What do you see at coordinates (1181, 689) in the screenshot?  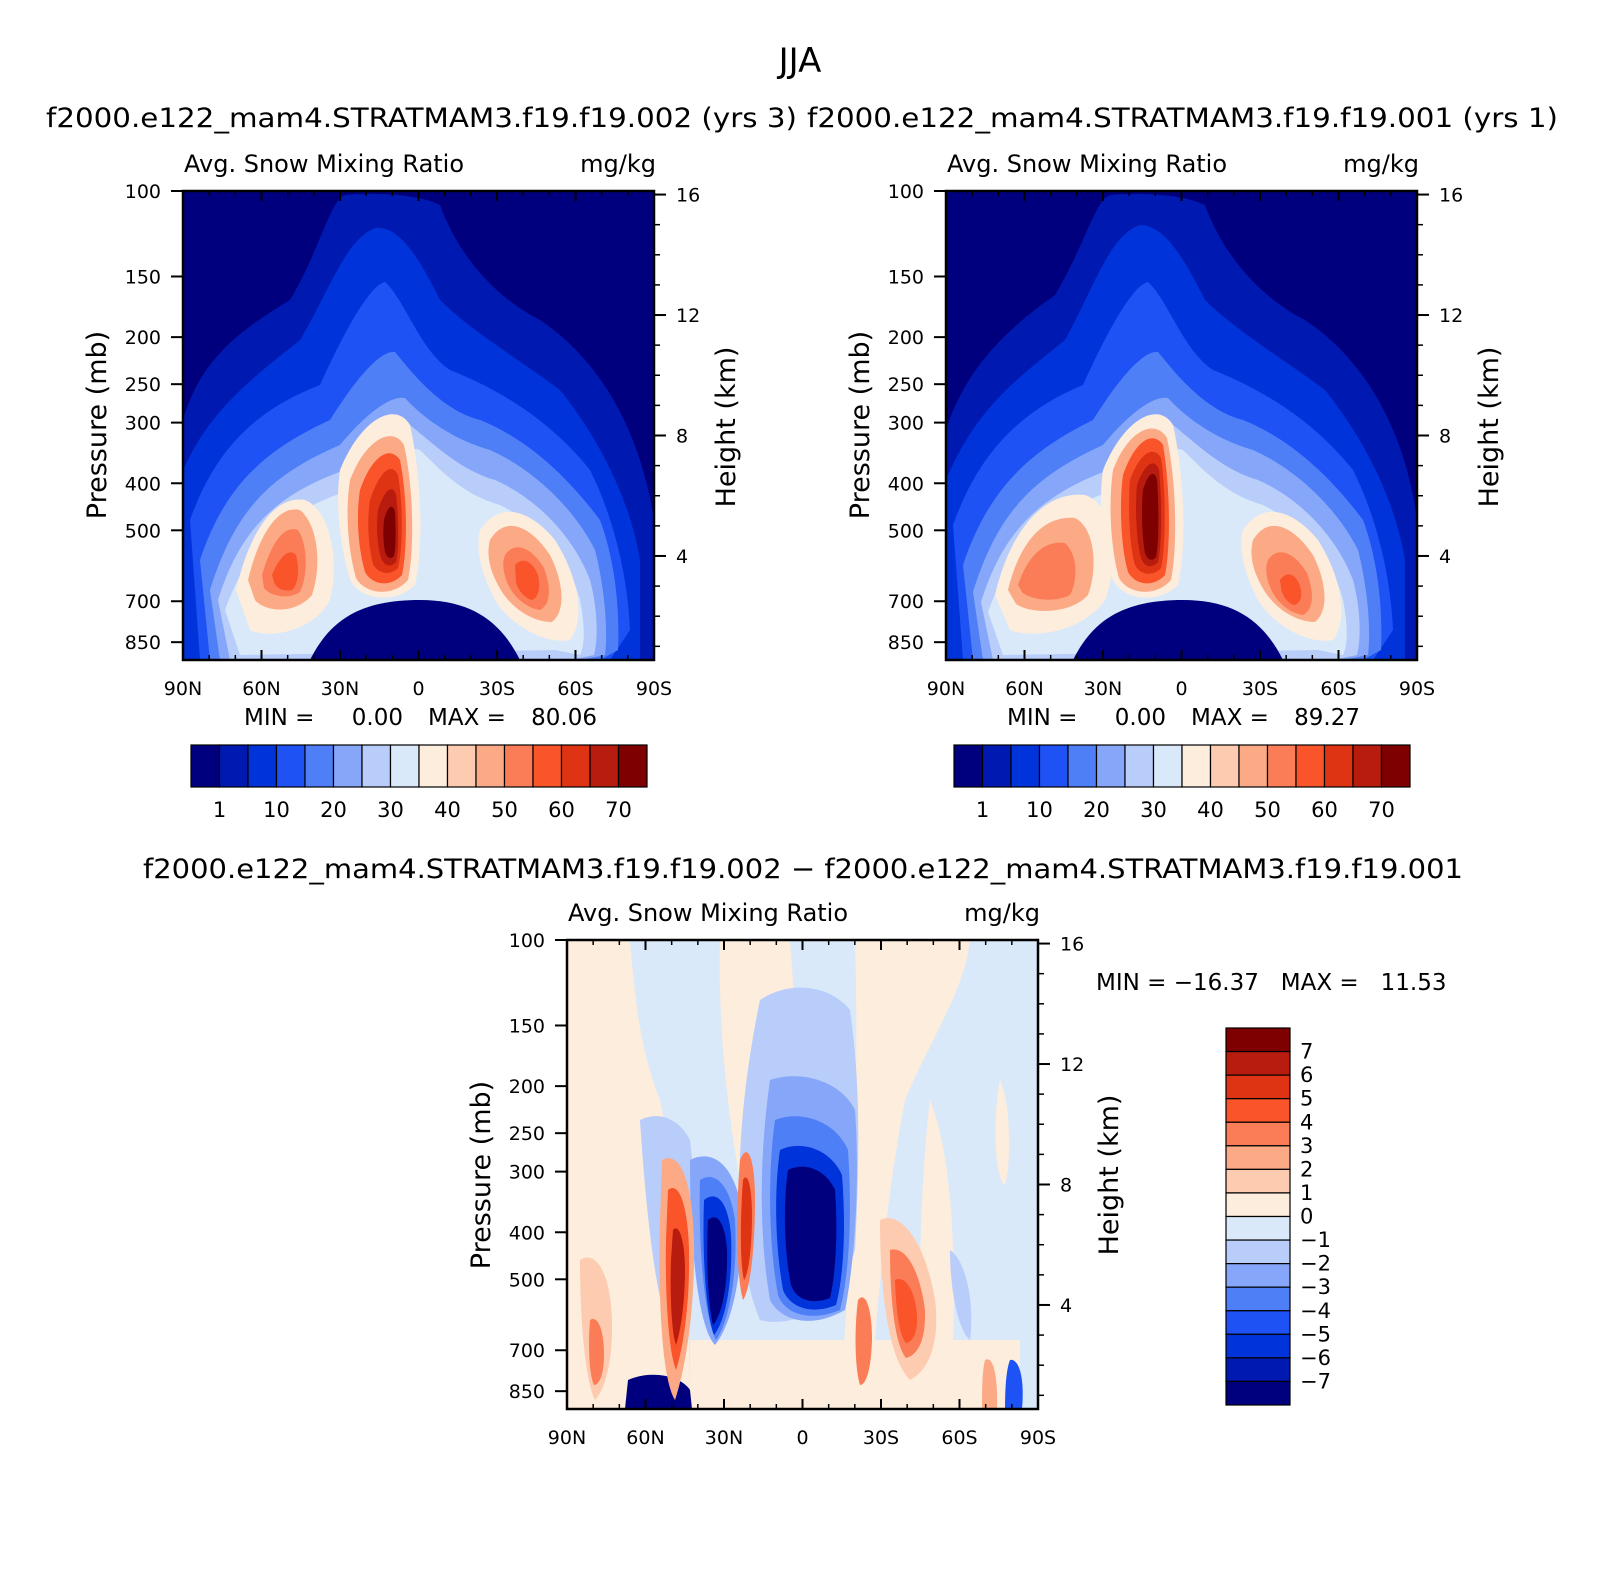 I see `x-tick-label: 0` at bounding box center [1181, 689].